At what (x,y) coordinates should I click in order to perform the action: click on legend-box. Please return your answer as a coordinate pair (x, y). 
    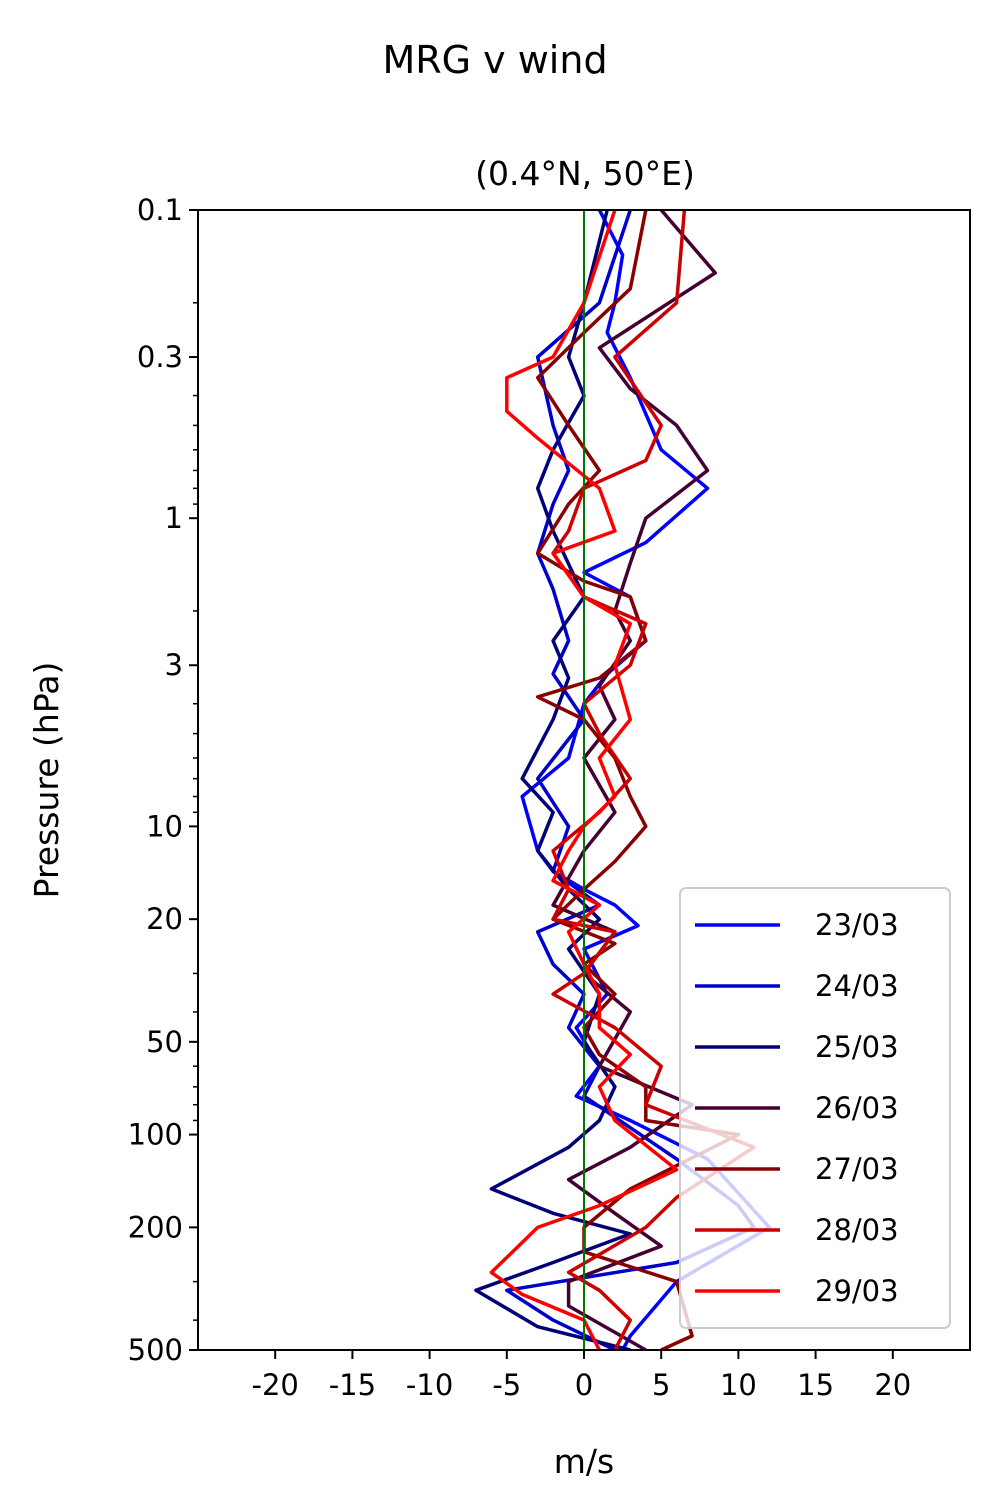
    Looking at the image, I should click on (815, 1108).